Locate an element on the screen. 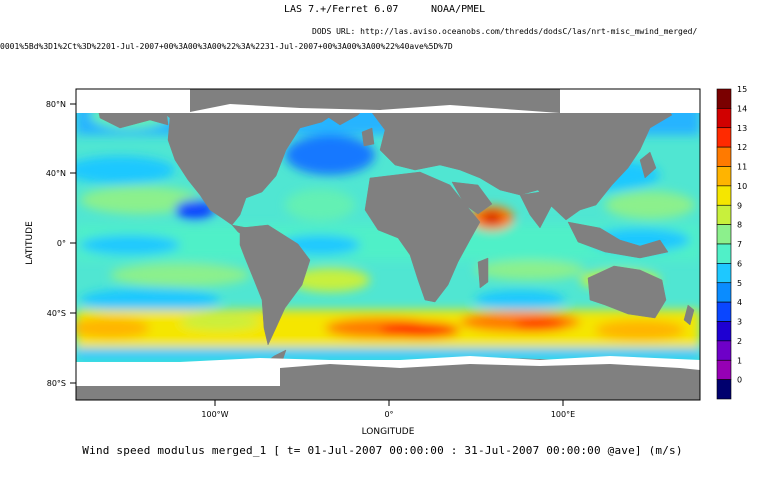 This screenshot has width=765, height=489. land-arabia is located at coordinates (472, 198).